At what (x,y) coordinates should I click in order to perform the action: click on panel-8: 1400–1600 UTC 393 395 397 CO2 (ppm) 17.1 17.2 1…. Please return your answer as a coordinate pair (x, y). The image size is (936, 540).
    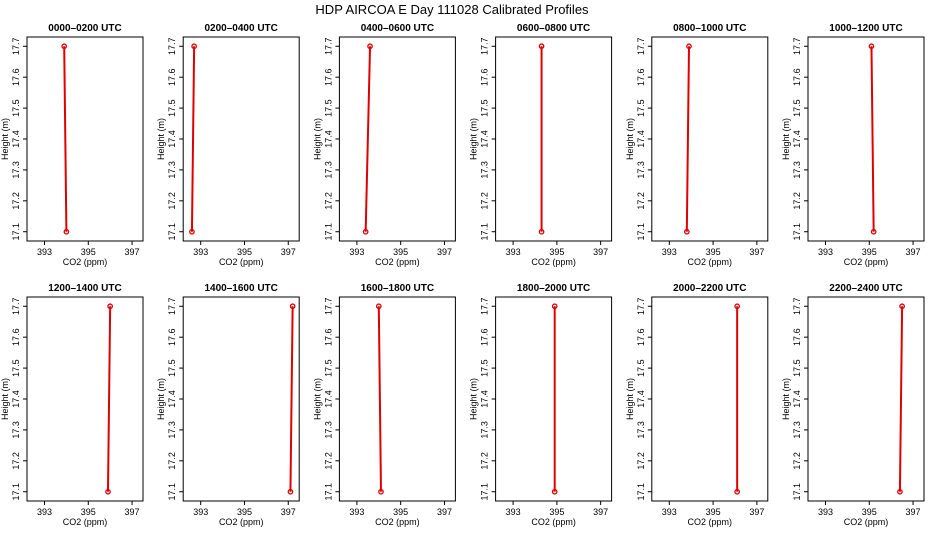
    Looking at the image, I should click on (228, 405).